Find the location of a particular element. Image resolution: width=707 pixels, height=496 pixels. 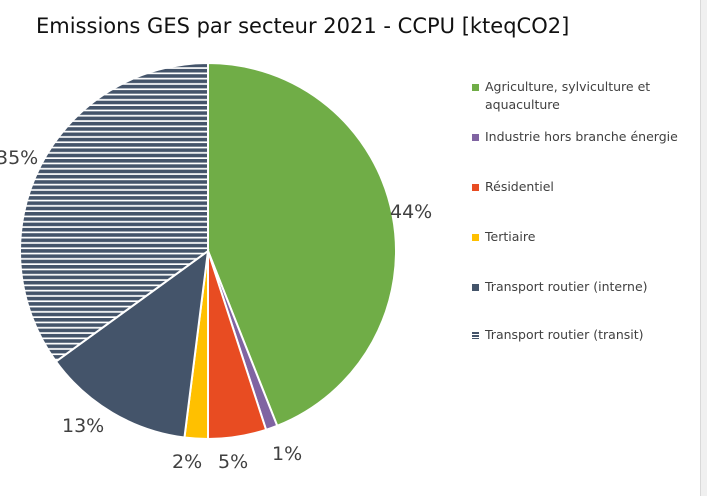

legend-label: Transport routier (interne) is located at coordinates (566, 286).